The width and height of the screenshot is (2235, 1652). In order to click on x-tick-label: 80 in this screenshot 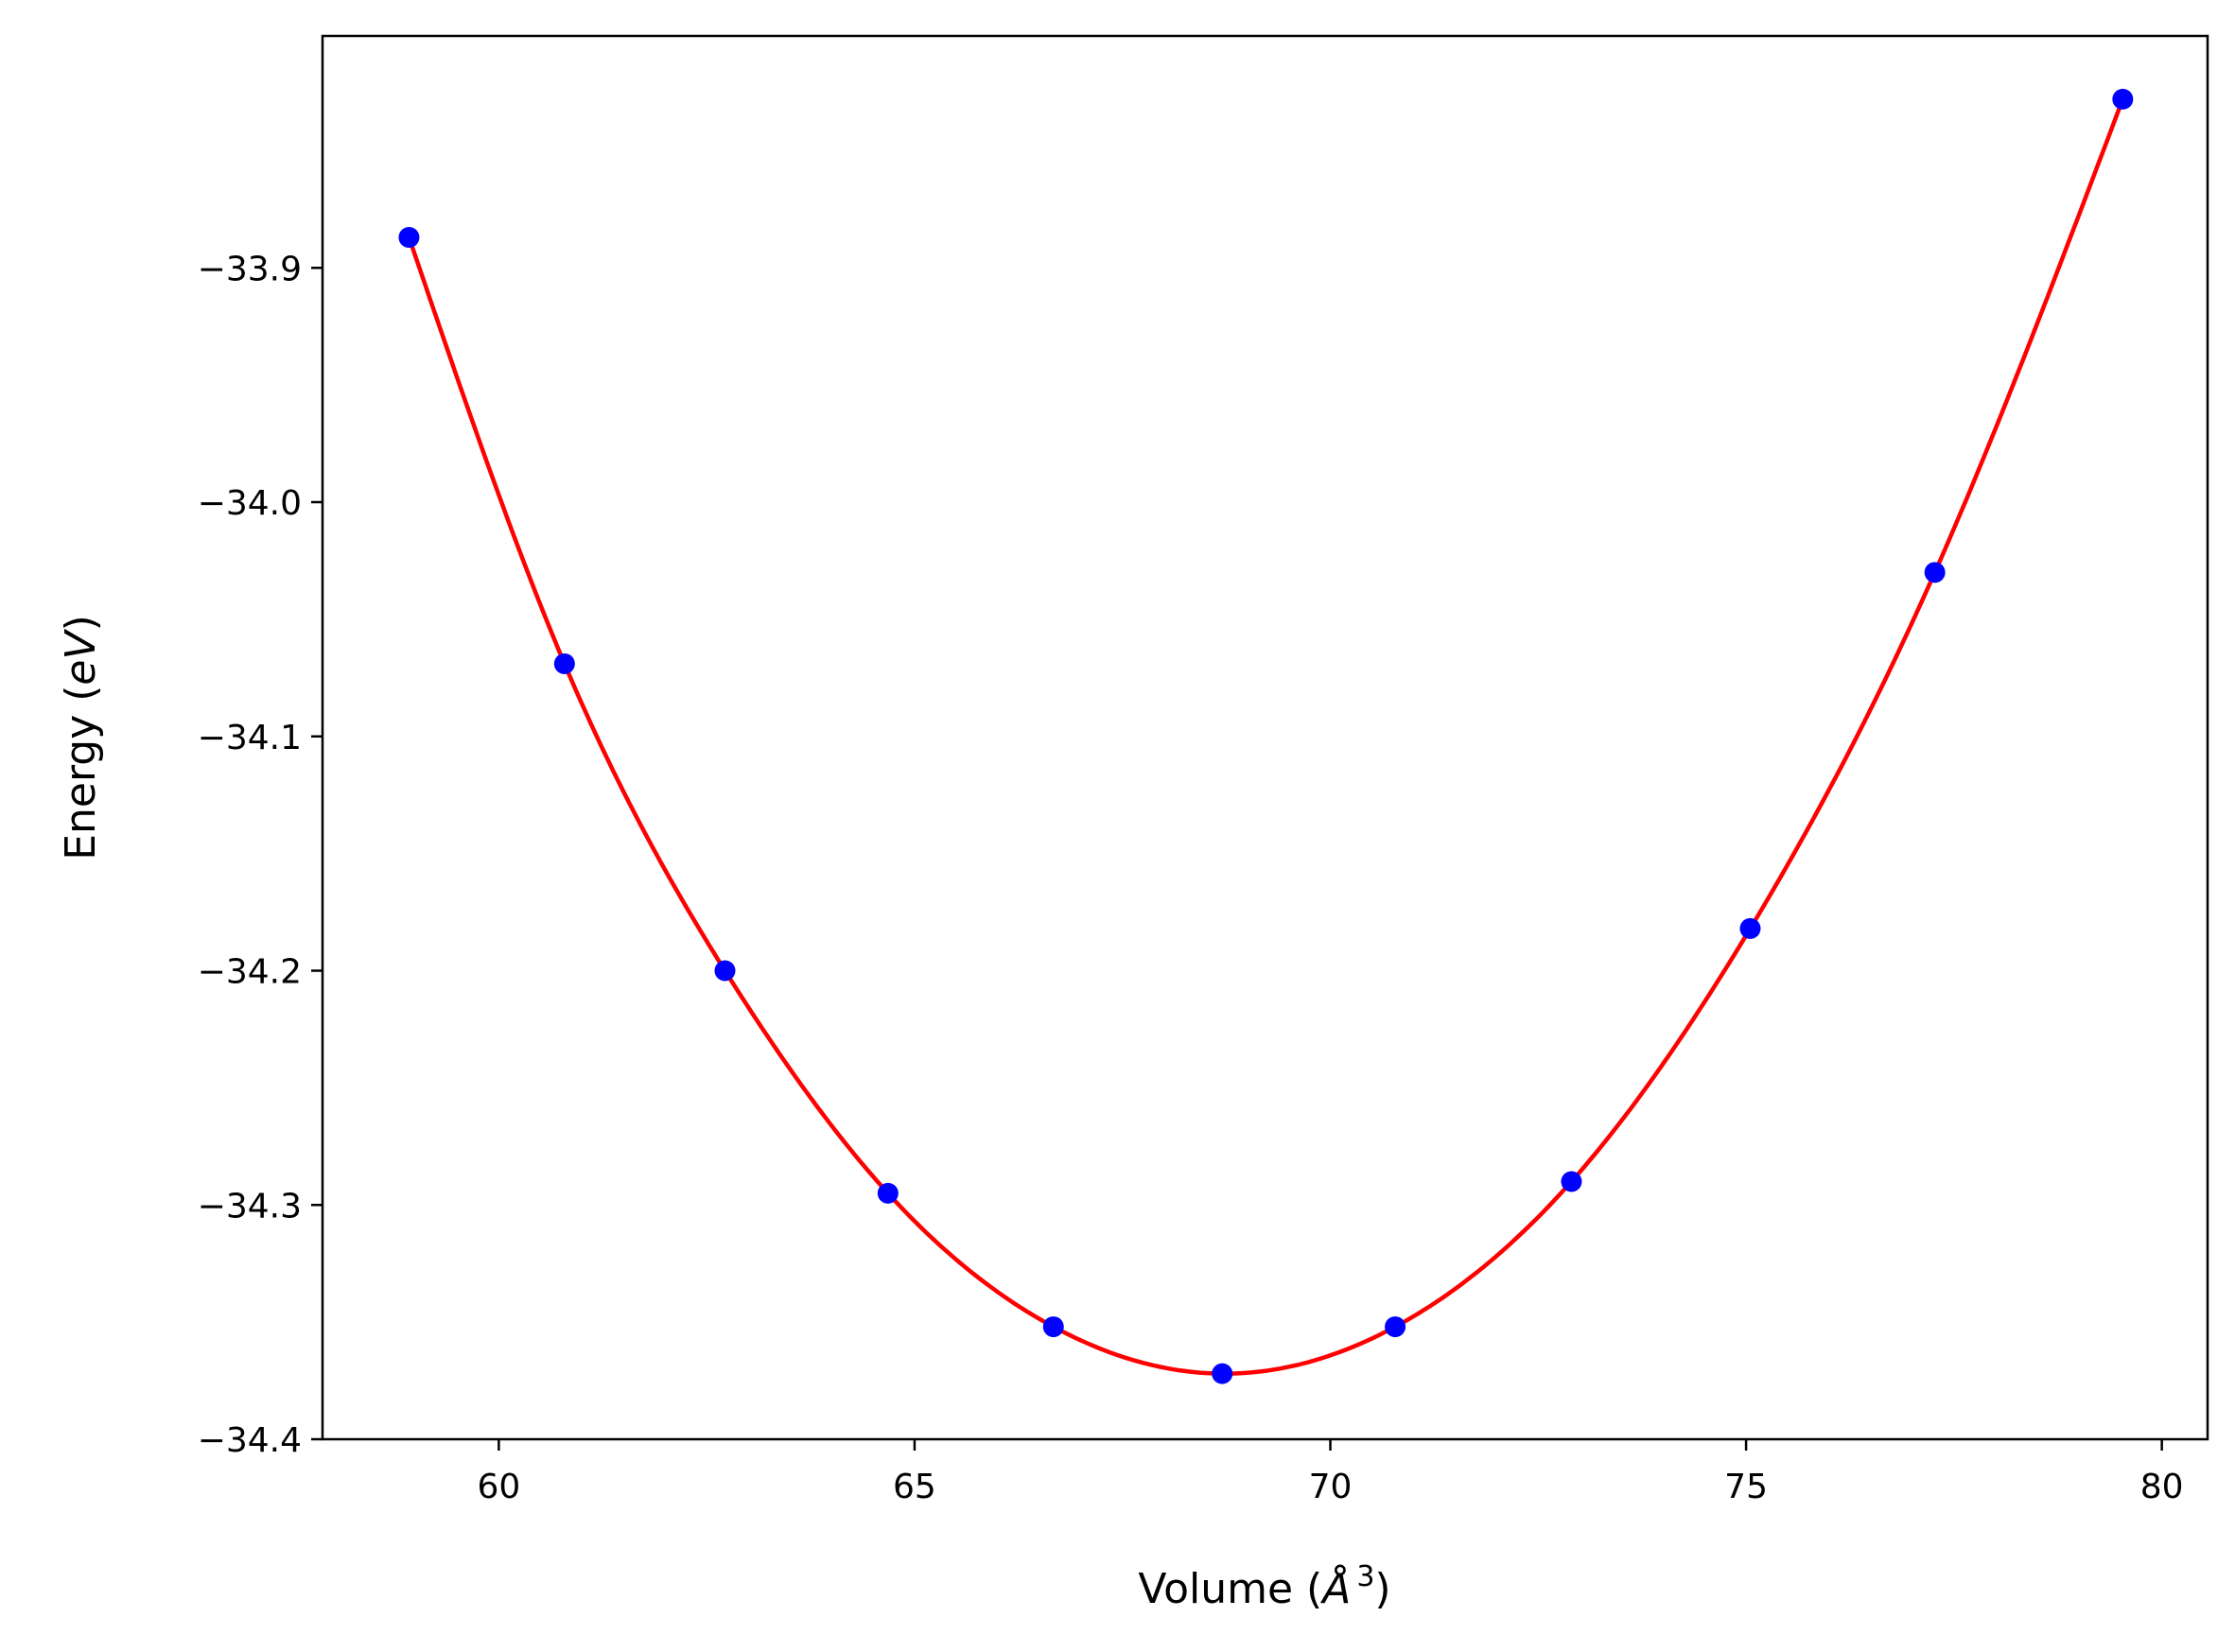, I will do `click(2162, 1487)`.